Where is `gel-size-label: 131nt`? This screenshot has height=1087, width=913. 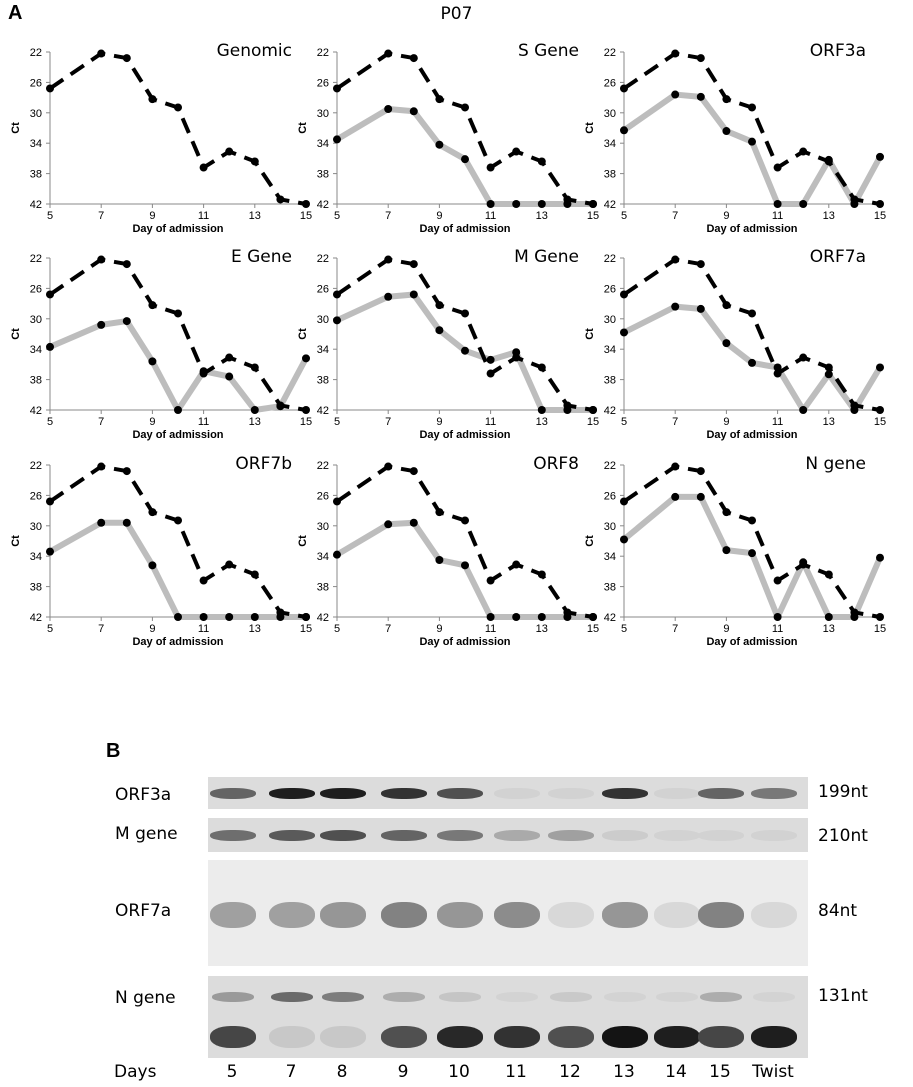 gel-size-label: 131nt is located at coordinates (843, 996).